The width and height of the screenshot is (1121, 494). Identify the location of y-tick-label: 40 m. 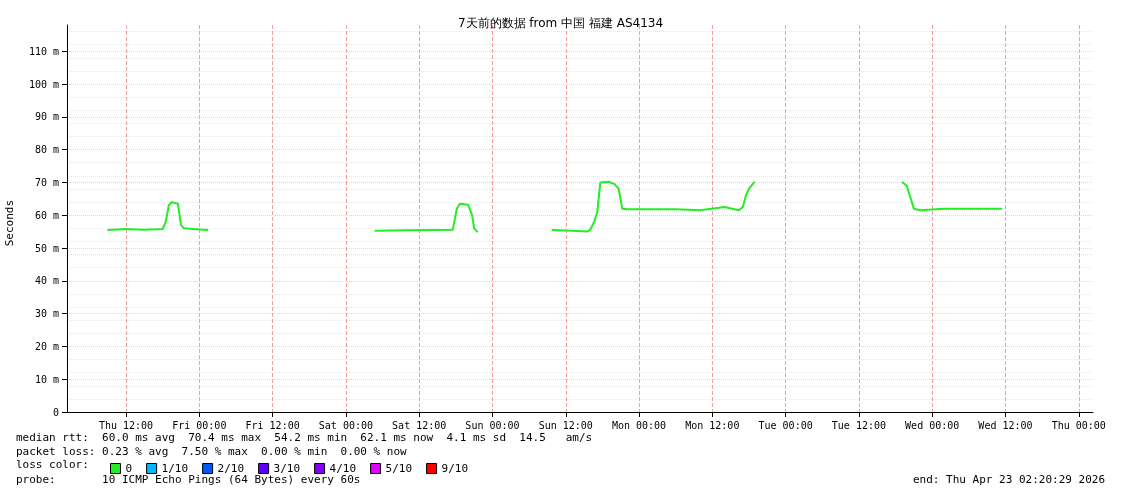
(46, 281).